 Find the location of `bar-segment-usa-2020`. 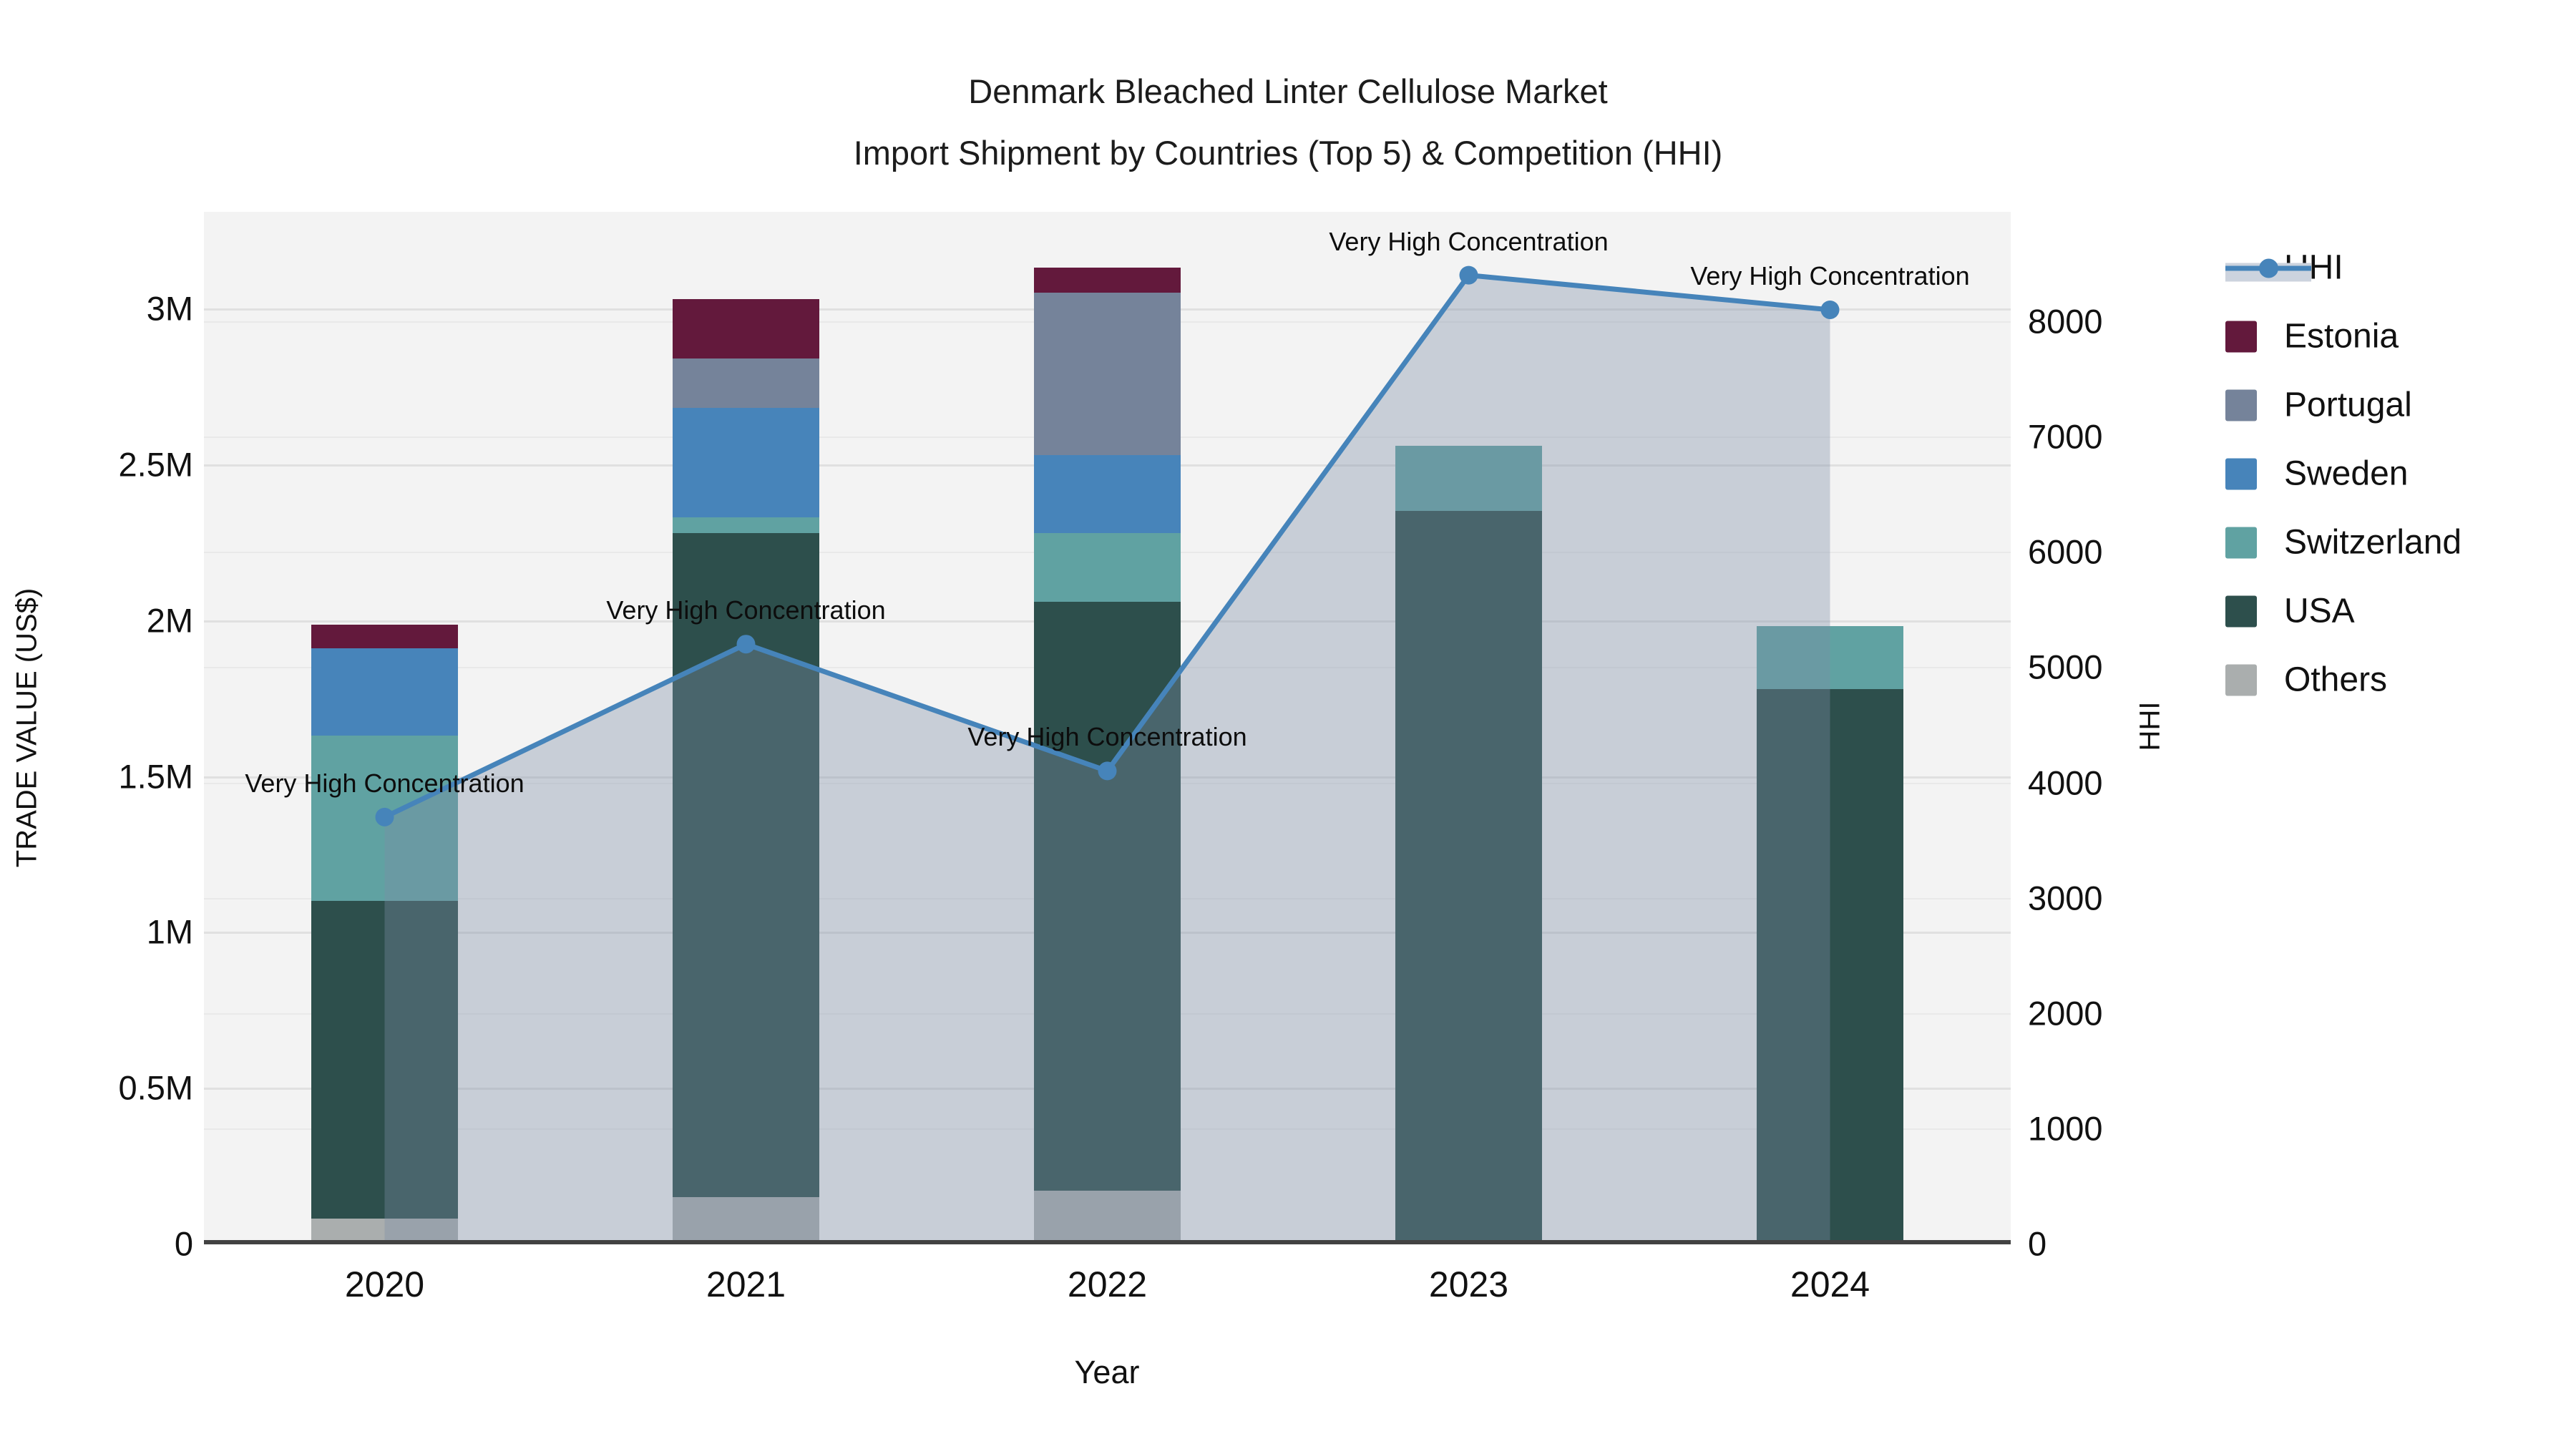

bar-segment-usa-2020 is located at coordinates (384, 1059).